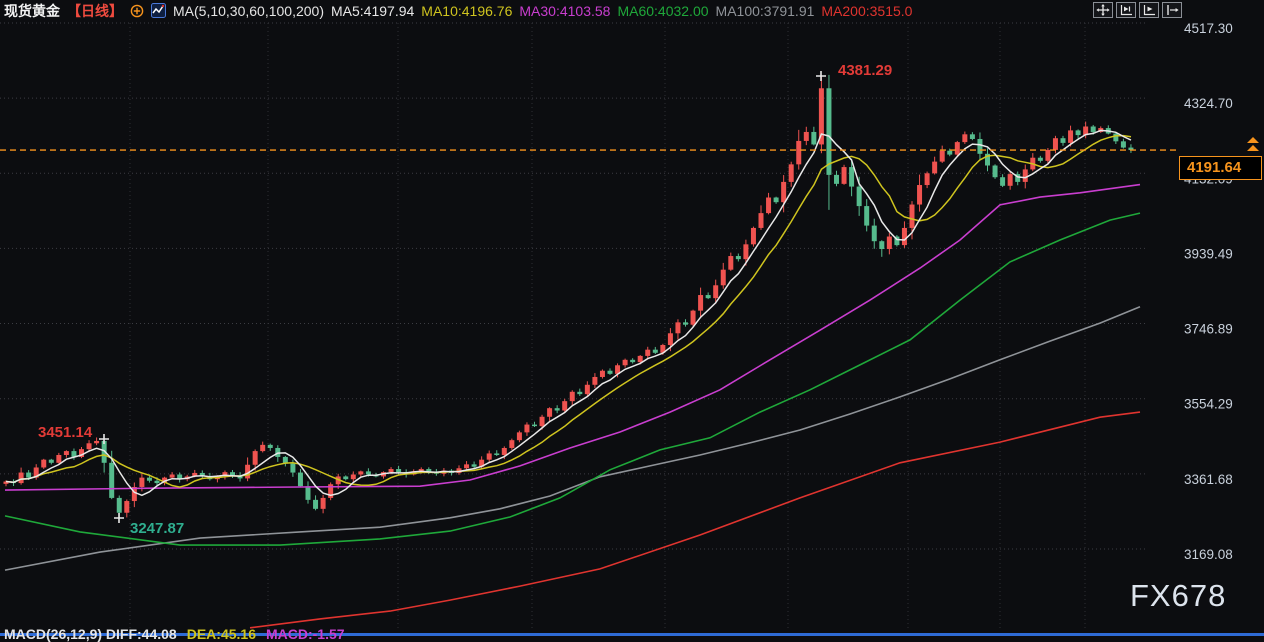  I want to click on y-axis-label: 4517.30, so click(1208, 28).